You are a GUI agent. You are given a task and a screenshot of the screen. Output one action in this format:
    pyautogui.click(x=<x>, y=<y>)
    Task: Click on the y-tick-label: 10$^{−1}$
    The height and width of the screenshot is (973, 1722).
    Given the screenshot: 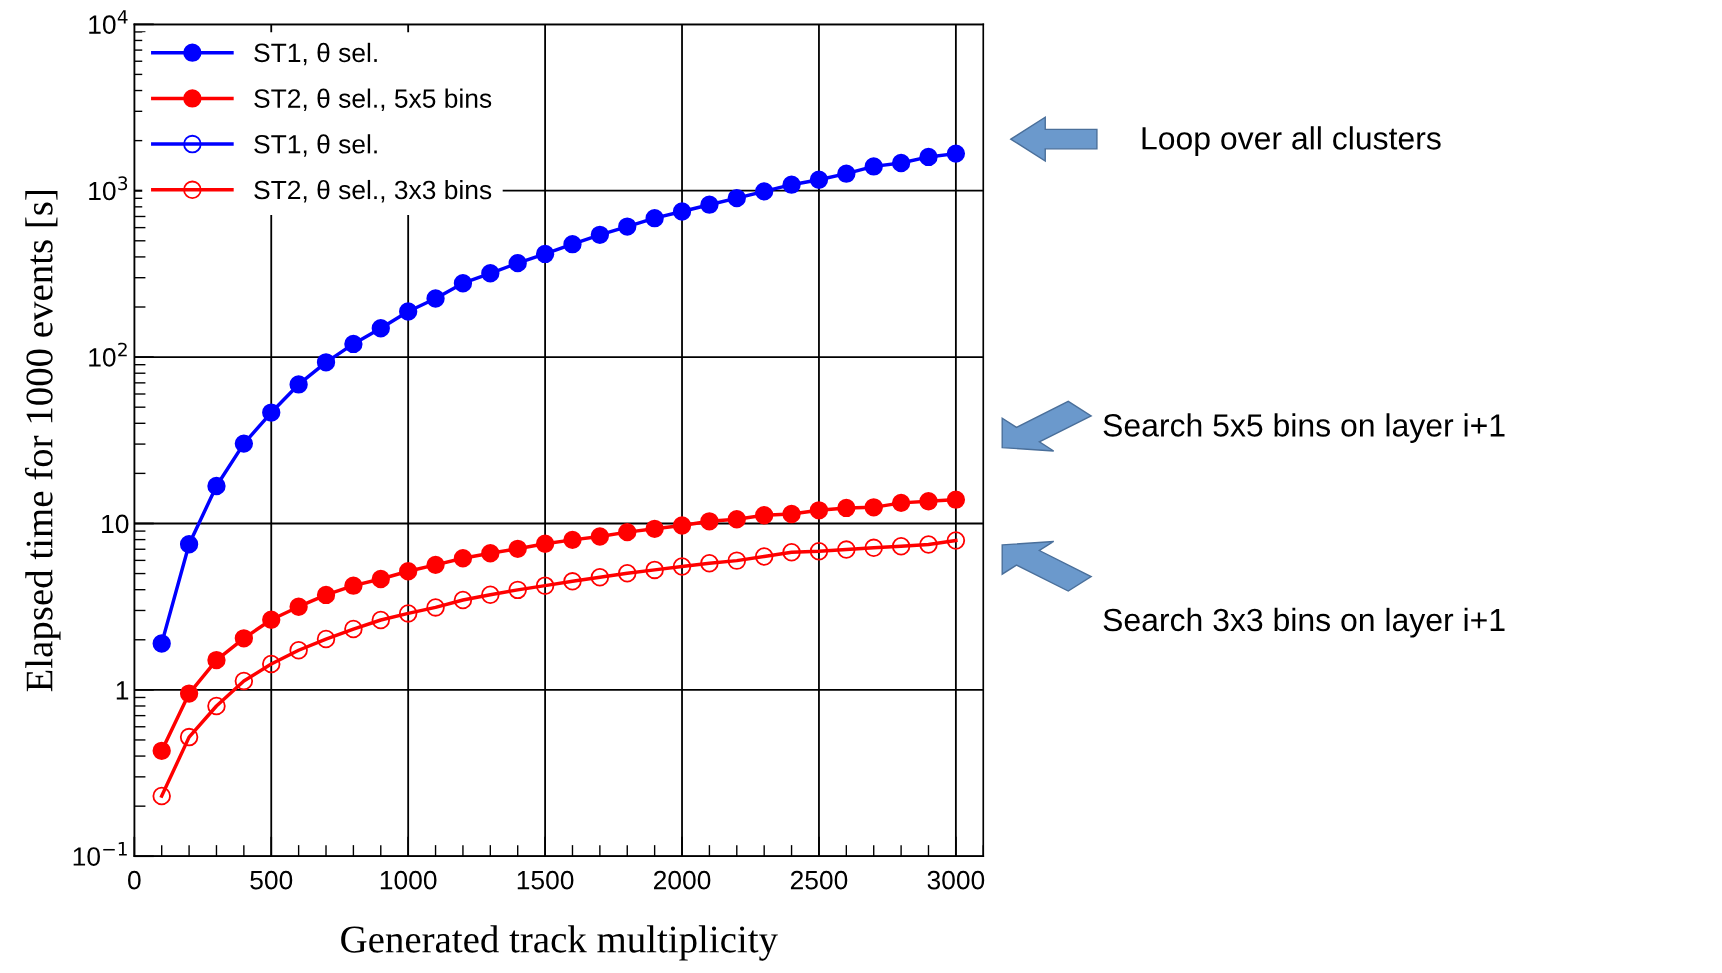 What is the action you would take?
    pyautogui.click(x=100, y=854)
    